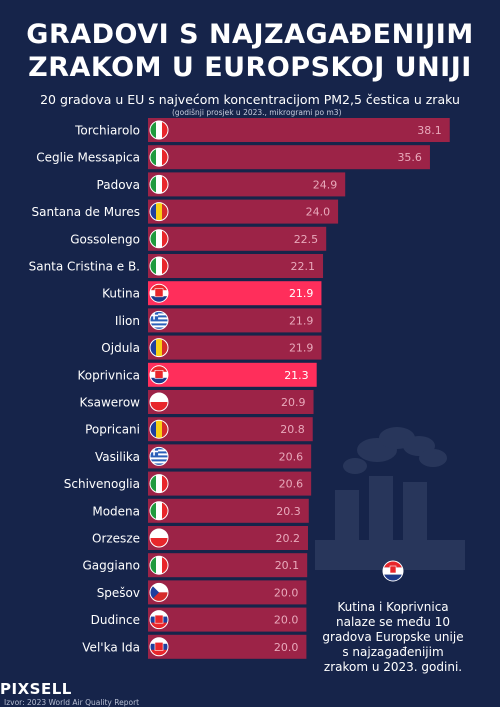 This screenshot has width=500, height=707. What do you see at coordinates (287, 538) in the screenshot?
I see `value-label: 20.2` at bounding box center [287, 538].